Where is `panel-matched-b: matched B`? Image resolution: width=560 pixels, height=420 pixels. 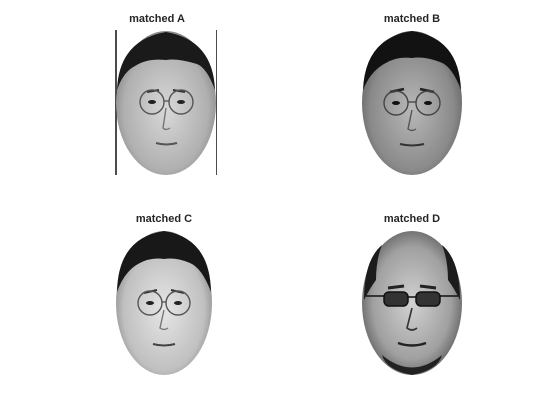 panel-matched-b: matched B is located at coordinates (412, 93).